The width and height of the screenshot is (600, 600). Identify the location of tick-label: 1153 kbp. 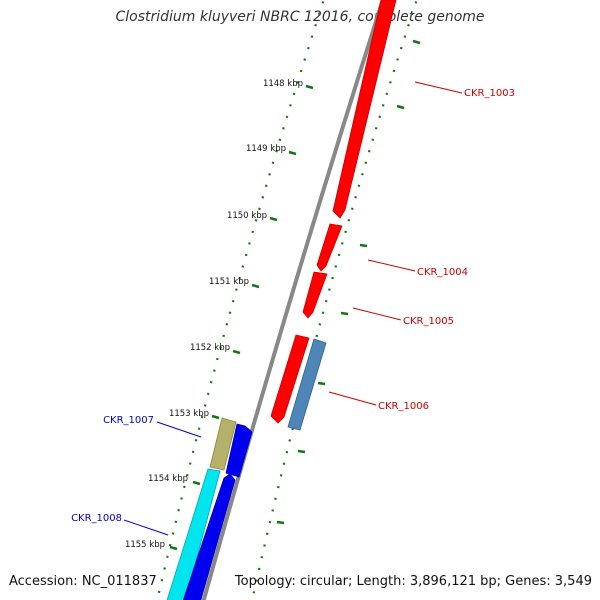
(189, 414).